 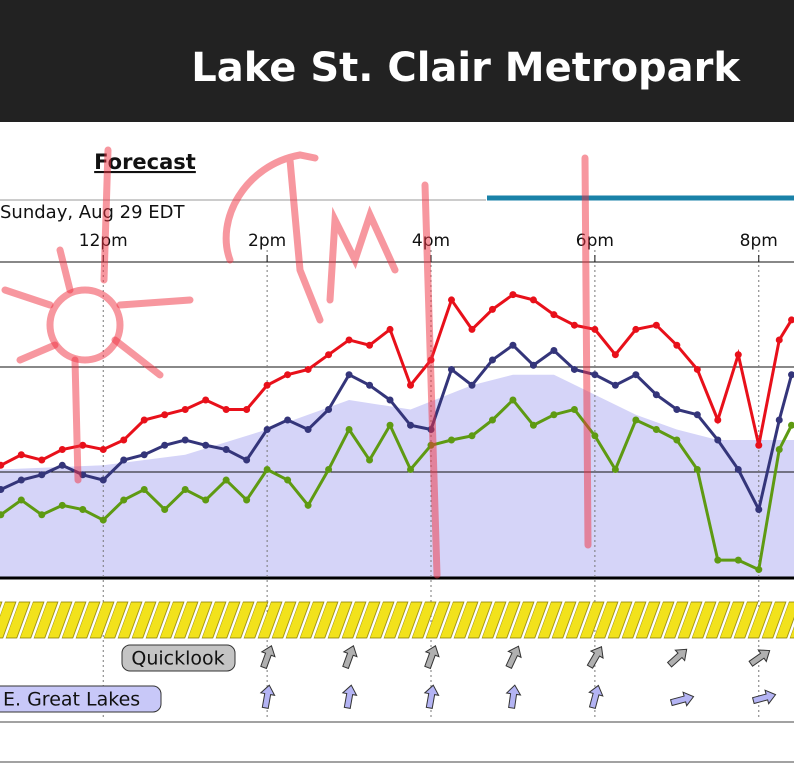 What do you see at coordinates (466, 68) in the screenshot?
I see `page-title: Lake St. Clair Metropark` at bounding box center [466, 68].